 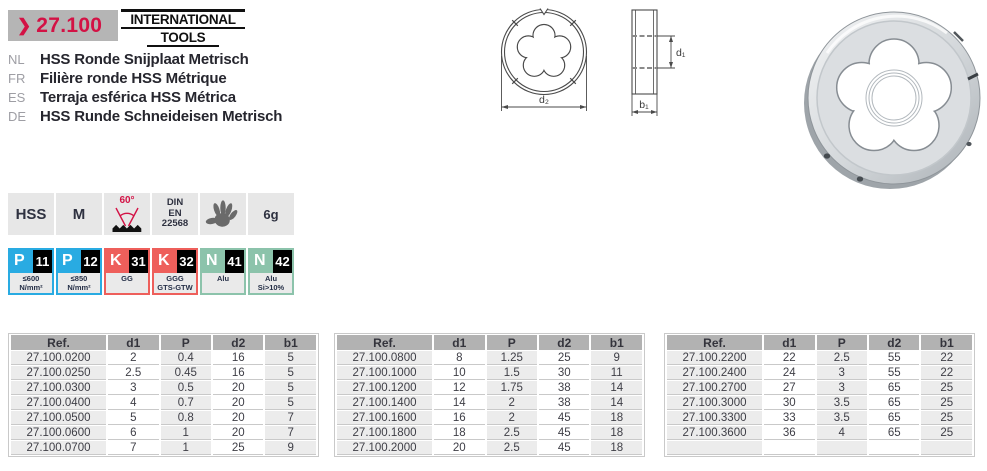 What do you see at coordinates (715, 388) in the screenshot?
I see `table-cell: 27.100.2700` at bounding box center [715, 388].